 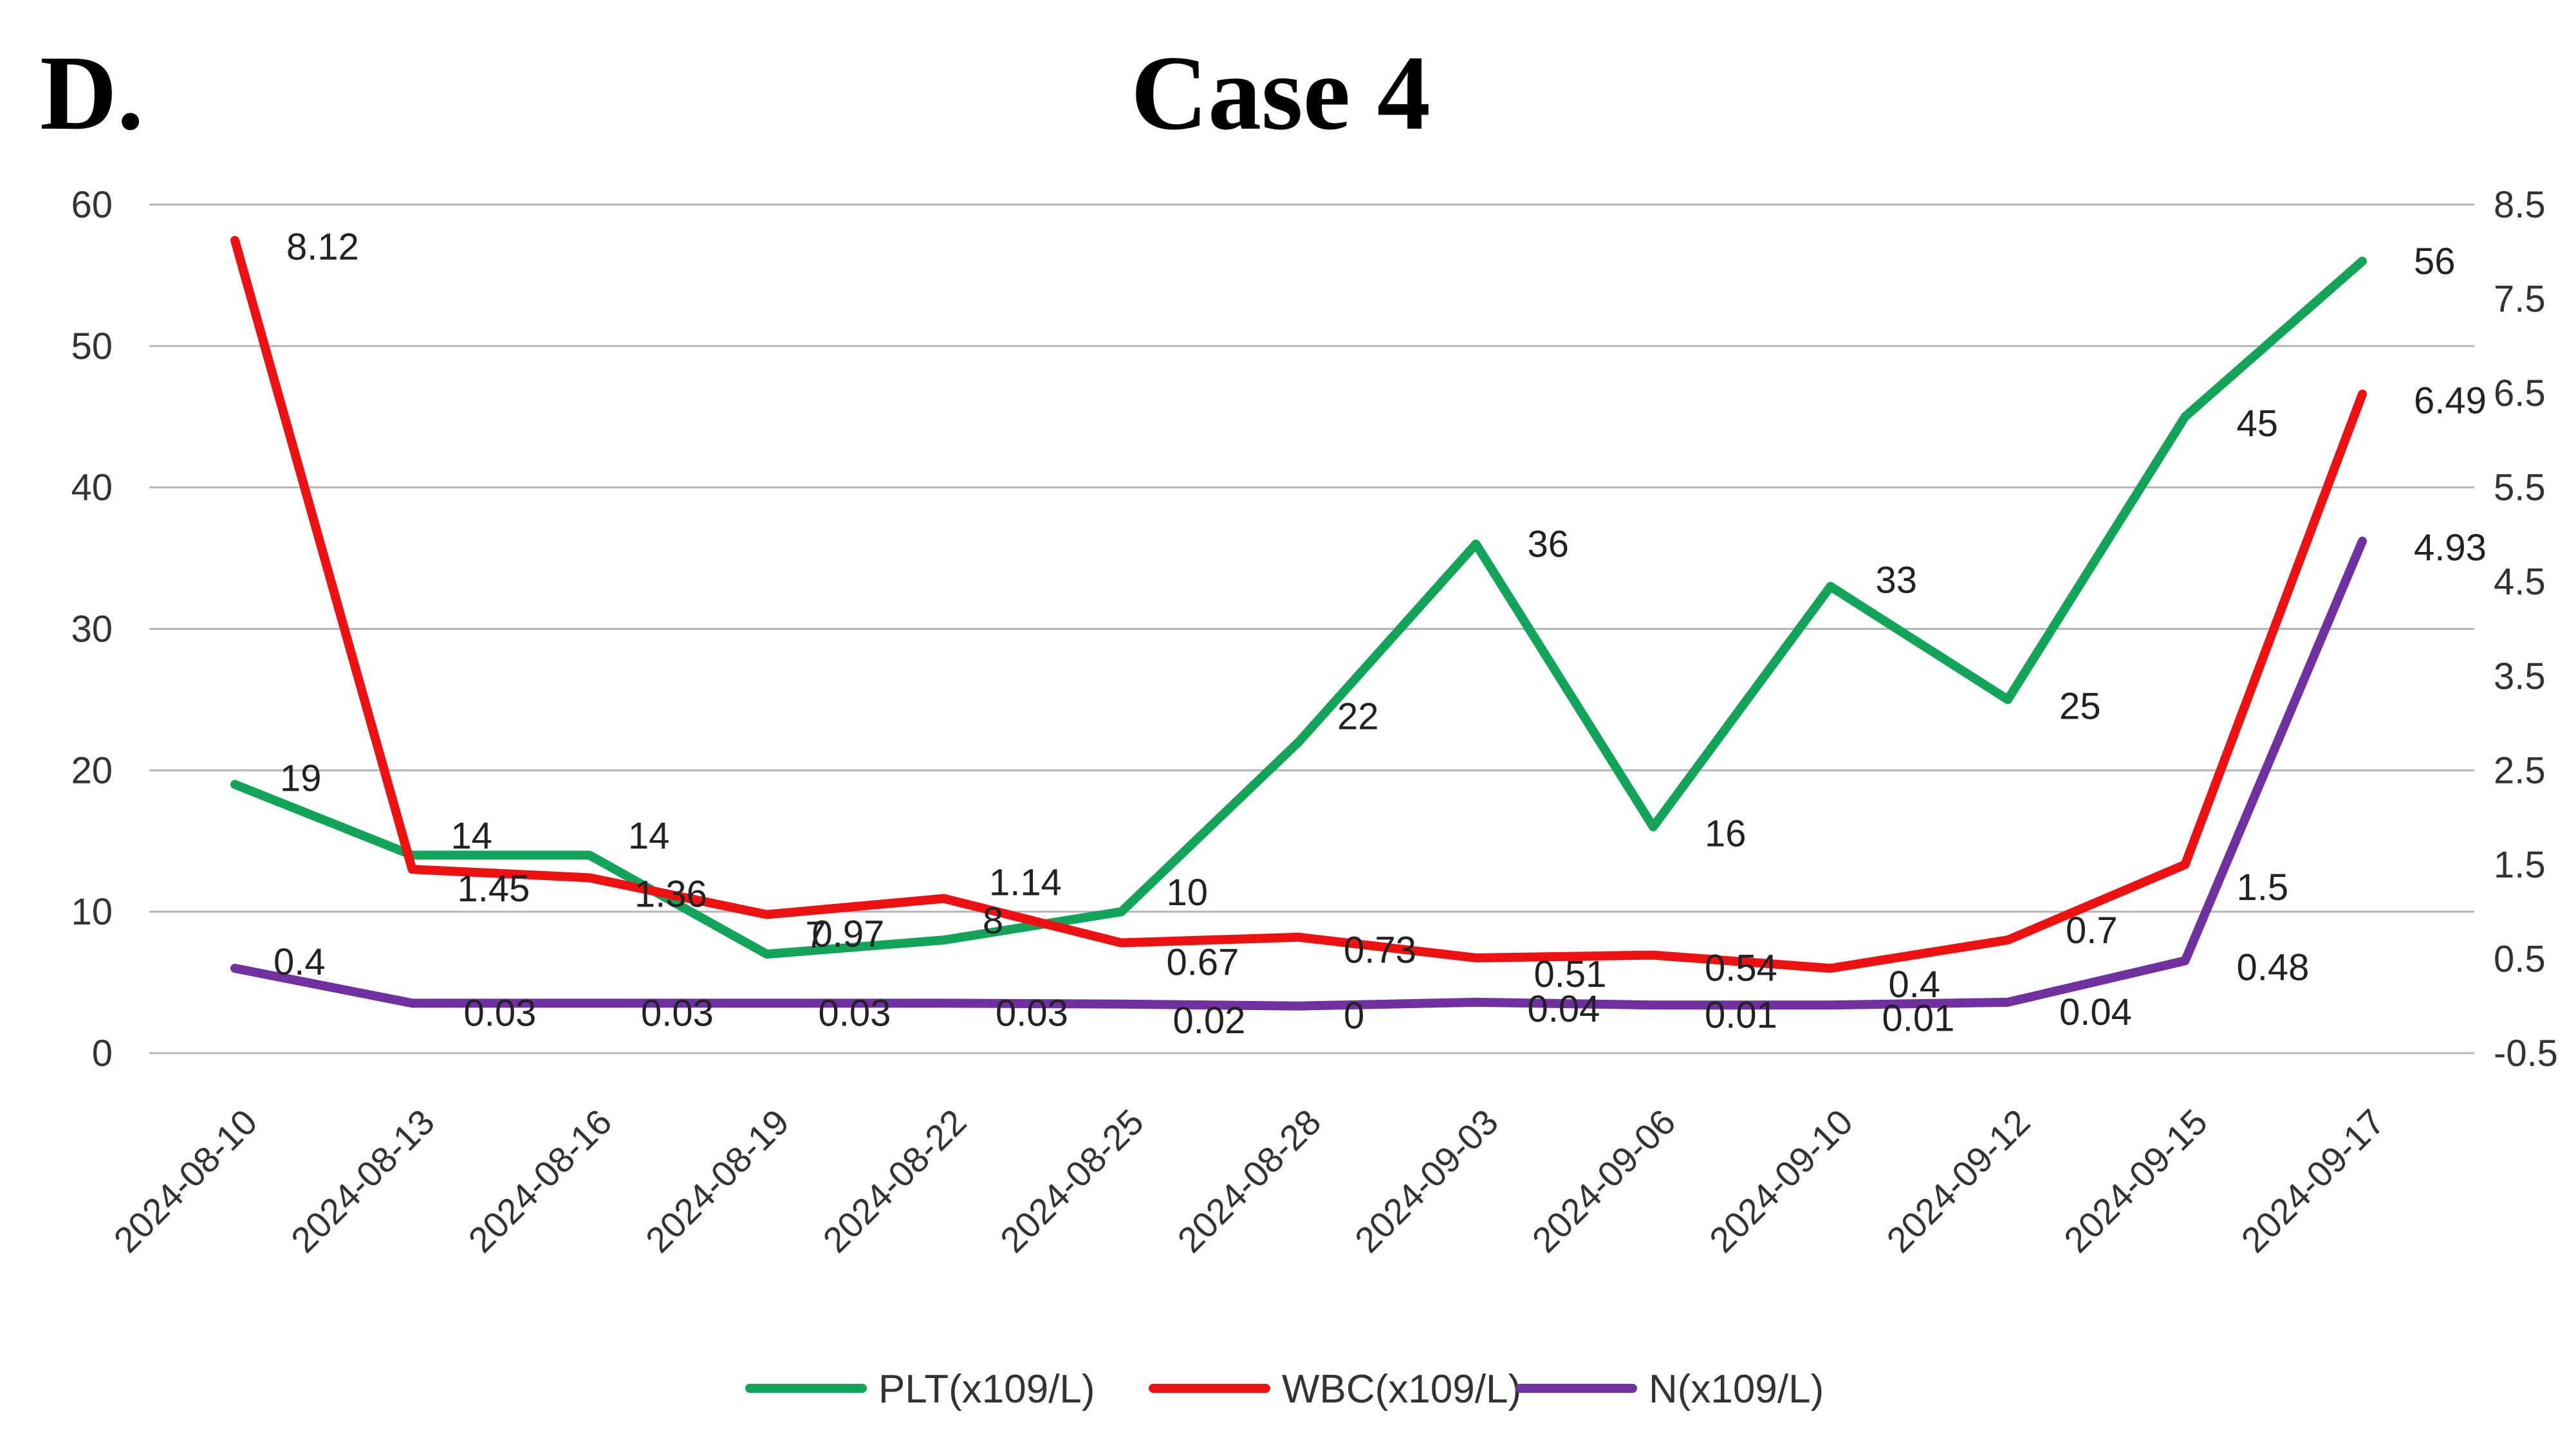 I want to click on y-right-tick-label: 3.5, so click(x=2520, y=676).